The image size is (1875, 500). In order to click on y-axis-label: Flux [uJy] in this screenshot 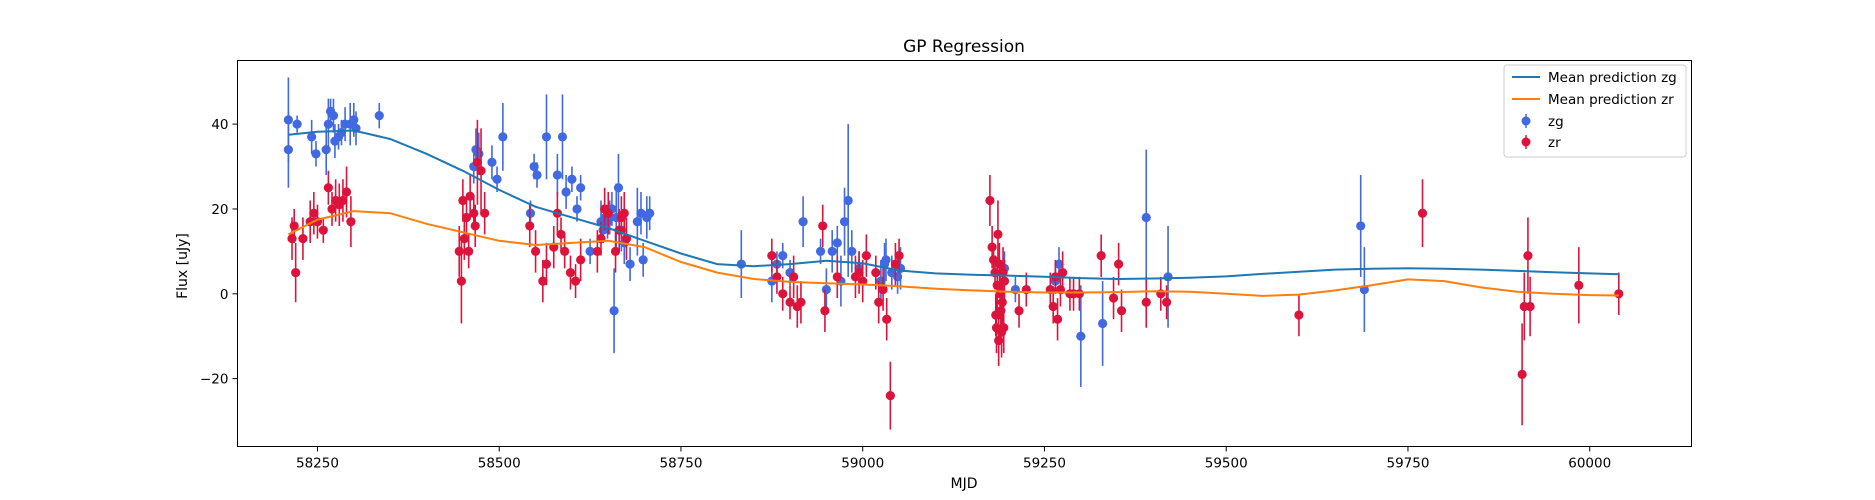, I will do `click(183, 266)`.